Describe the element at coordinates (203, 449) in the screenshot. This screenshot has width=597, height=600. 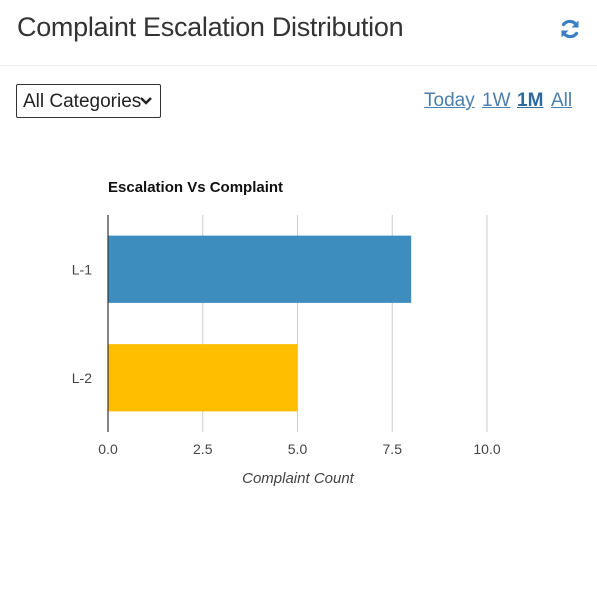
I see `x-tick-label: 2.5` at that location.